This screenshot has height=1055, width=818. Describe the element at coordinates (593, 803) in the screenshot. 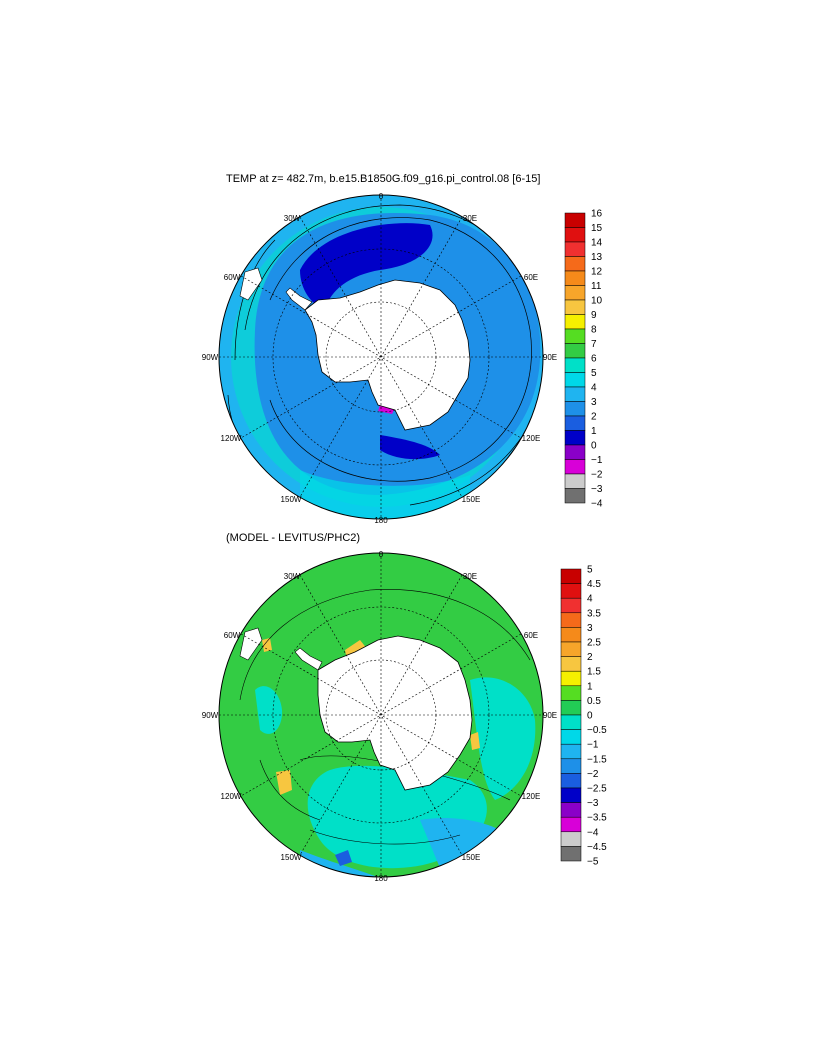

I see `colorbar2-tick-label: −3` at that location.